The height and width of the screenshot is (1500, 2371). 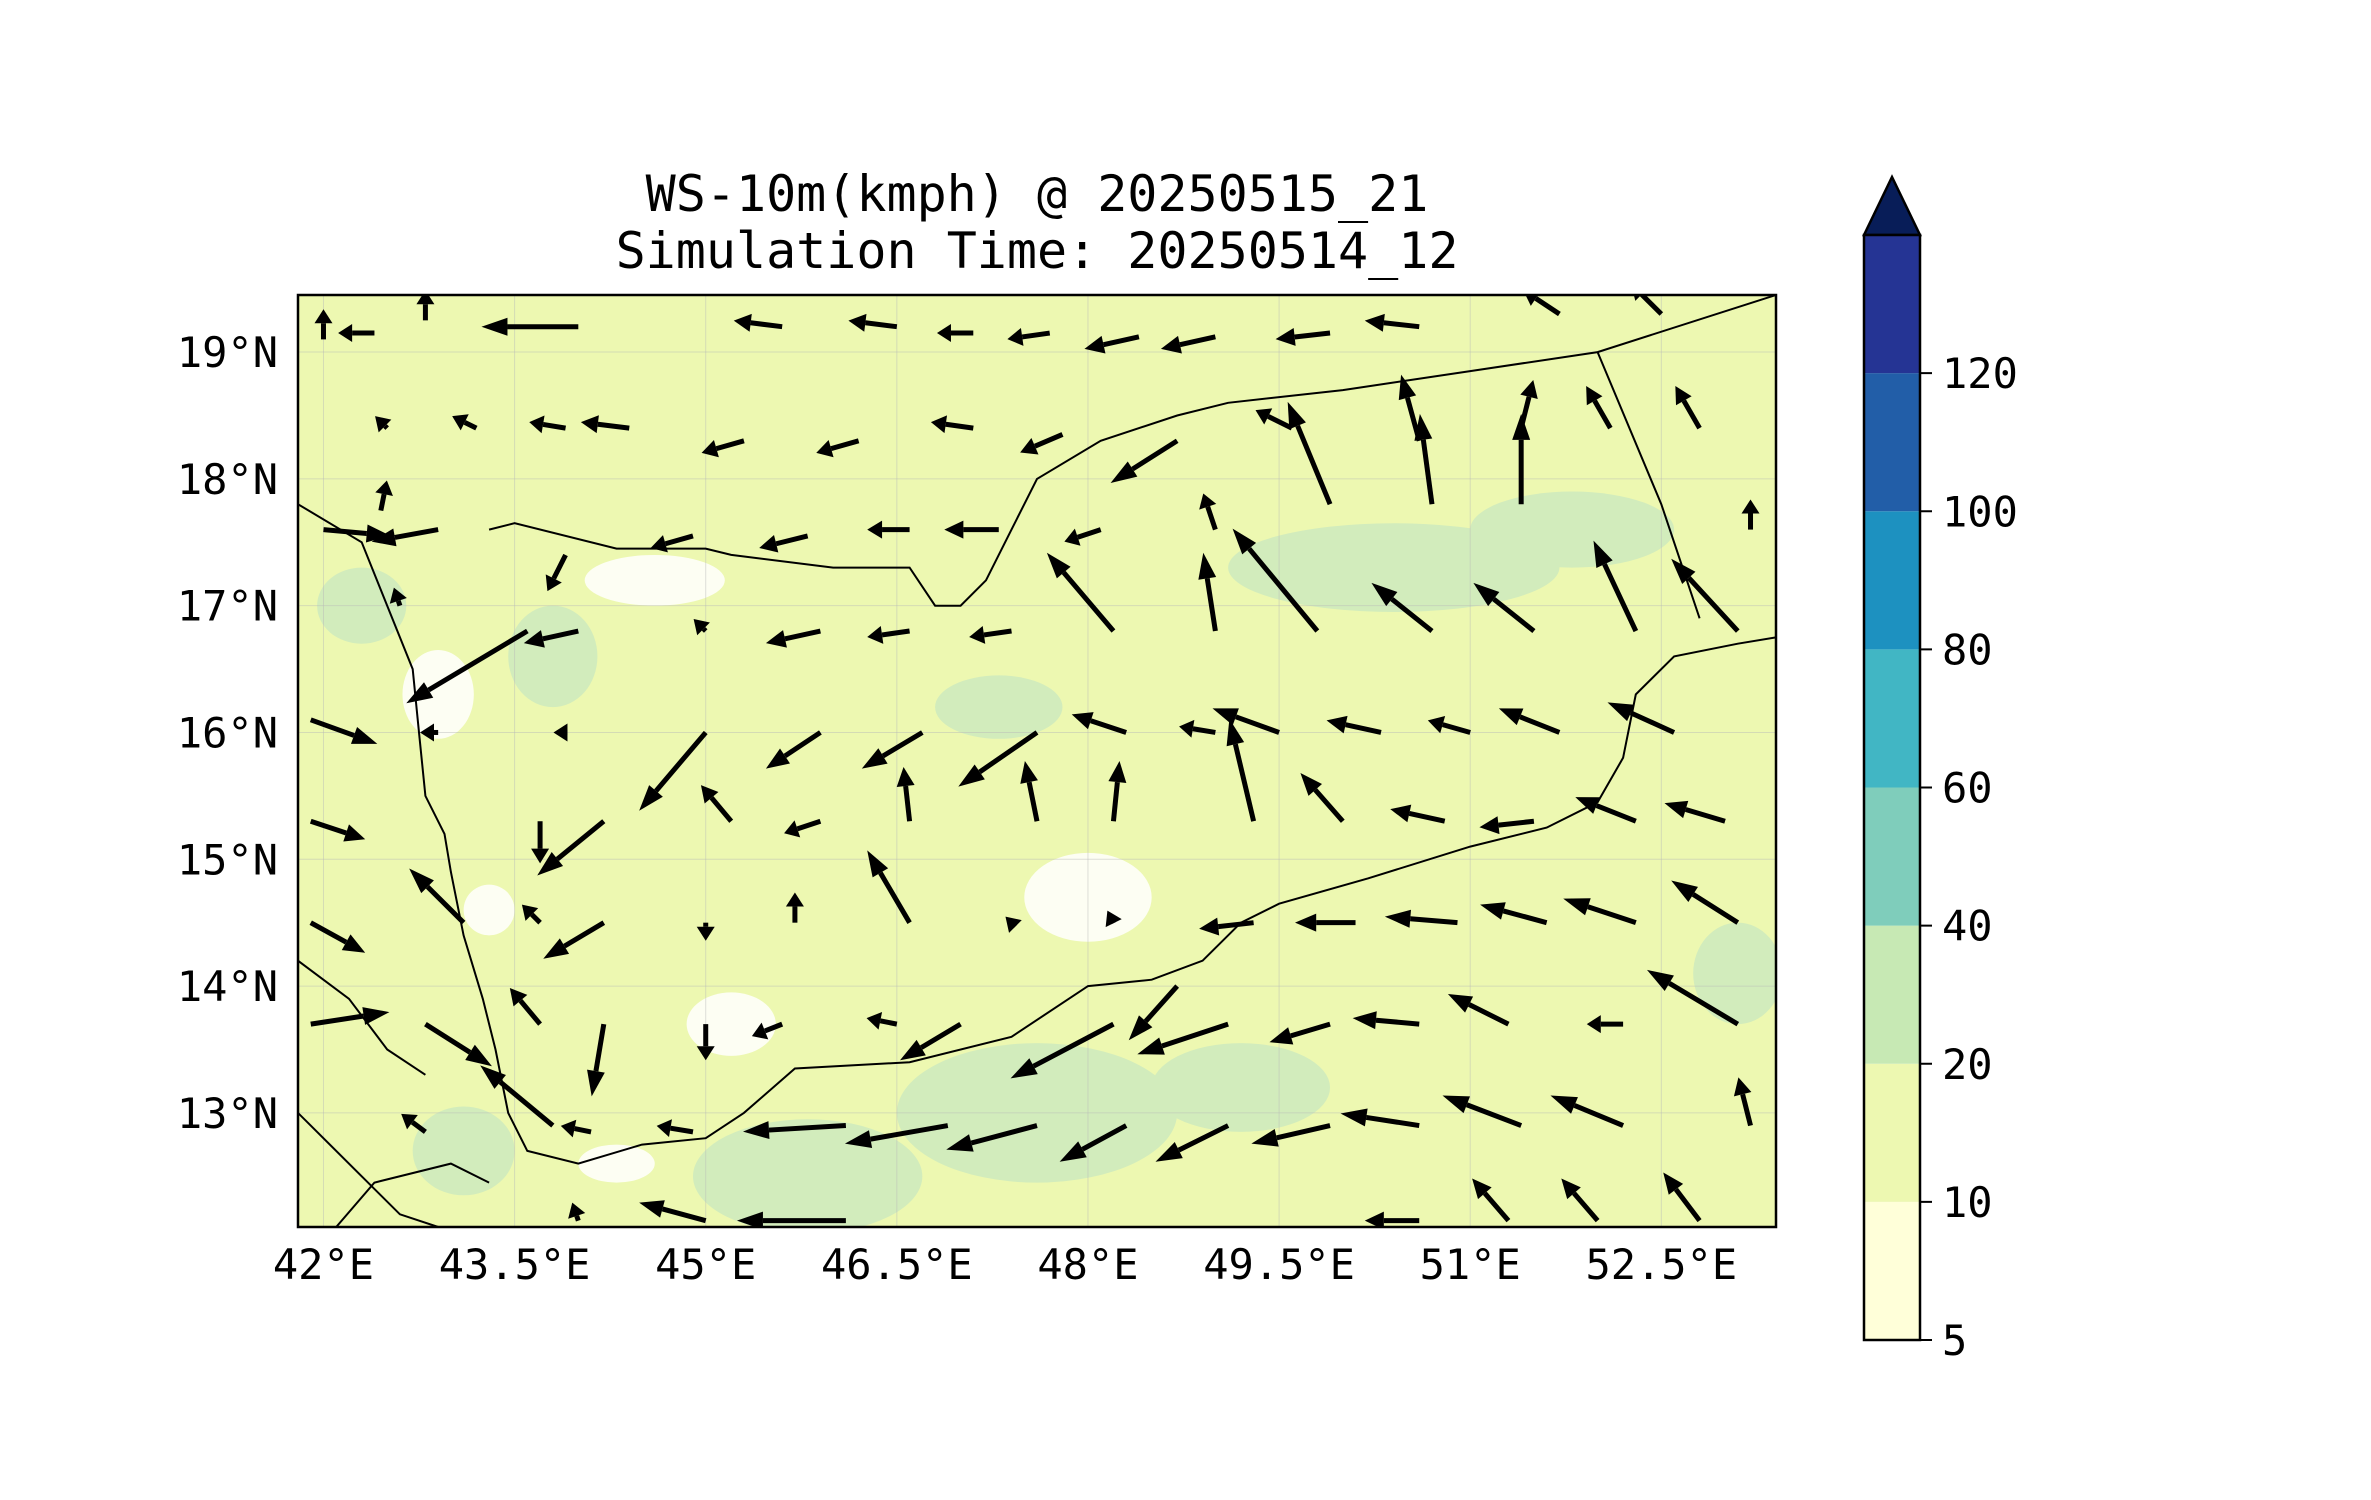 What do you see at coordinates (368, 1169) in the screenshot?
I see `coastline-africa-coast` at bounding box center [368, 1169].